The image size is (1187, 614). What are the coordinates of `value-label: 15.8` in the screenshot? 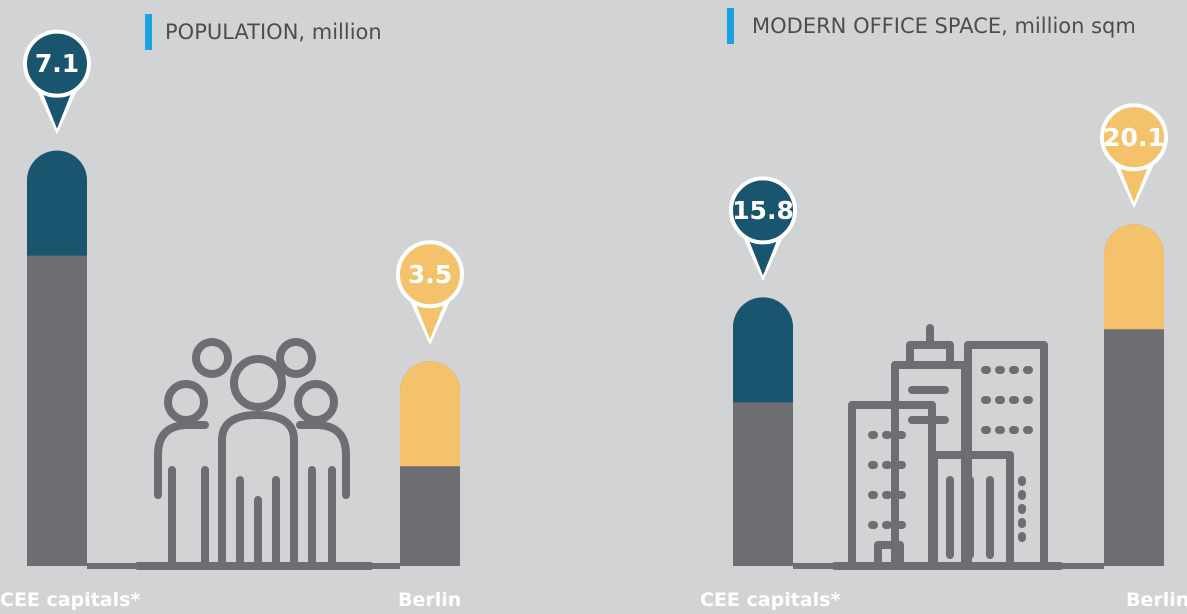 It's located at (763, 210).